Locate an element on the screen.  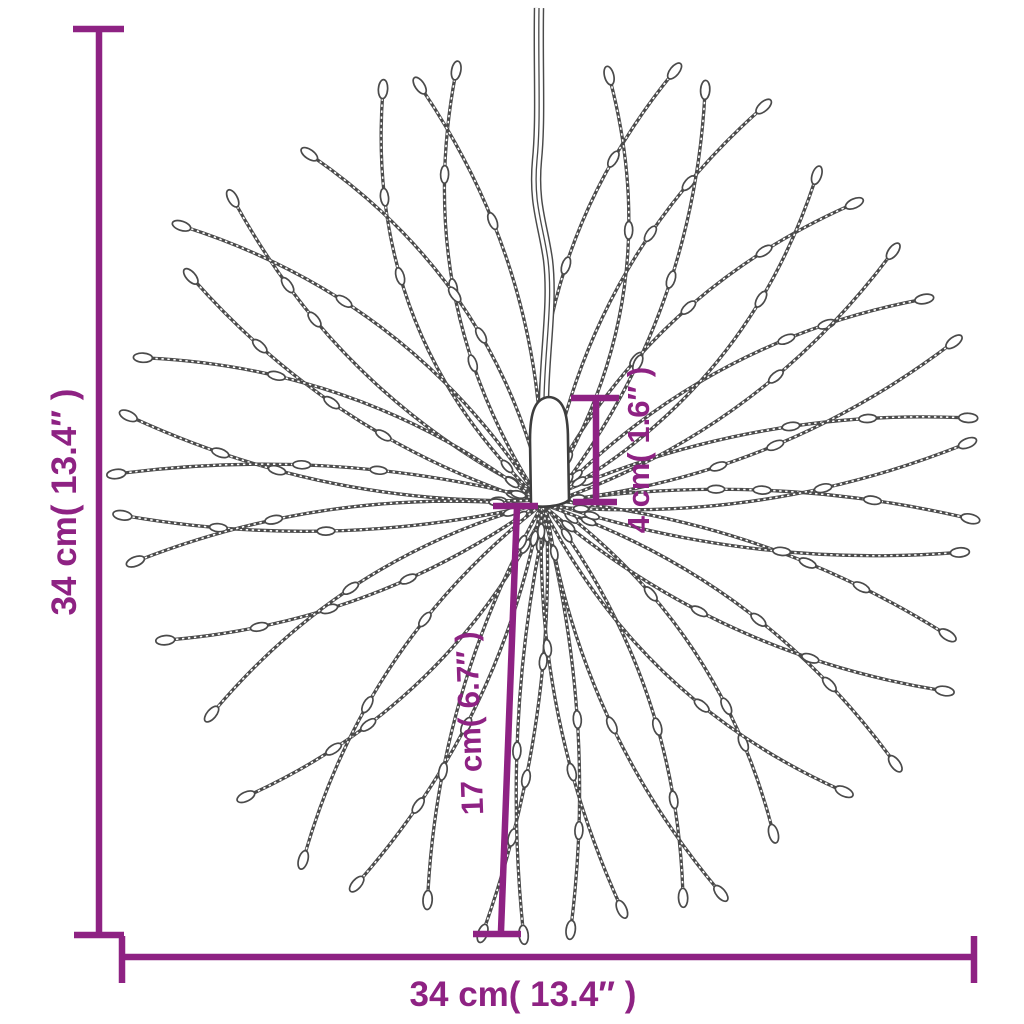
drop-dimension-label: 17 cm( 6.7″ ) is located at coordinates (469, 723).